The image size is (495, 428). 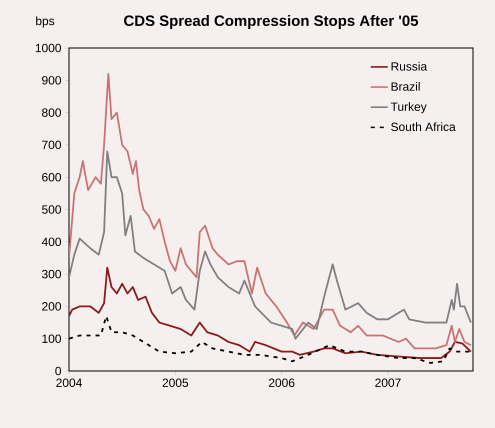 I want to click on legend-label: South Africa, so click(x=423, y=127).